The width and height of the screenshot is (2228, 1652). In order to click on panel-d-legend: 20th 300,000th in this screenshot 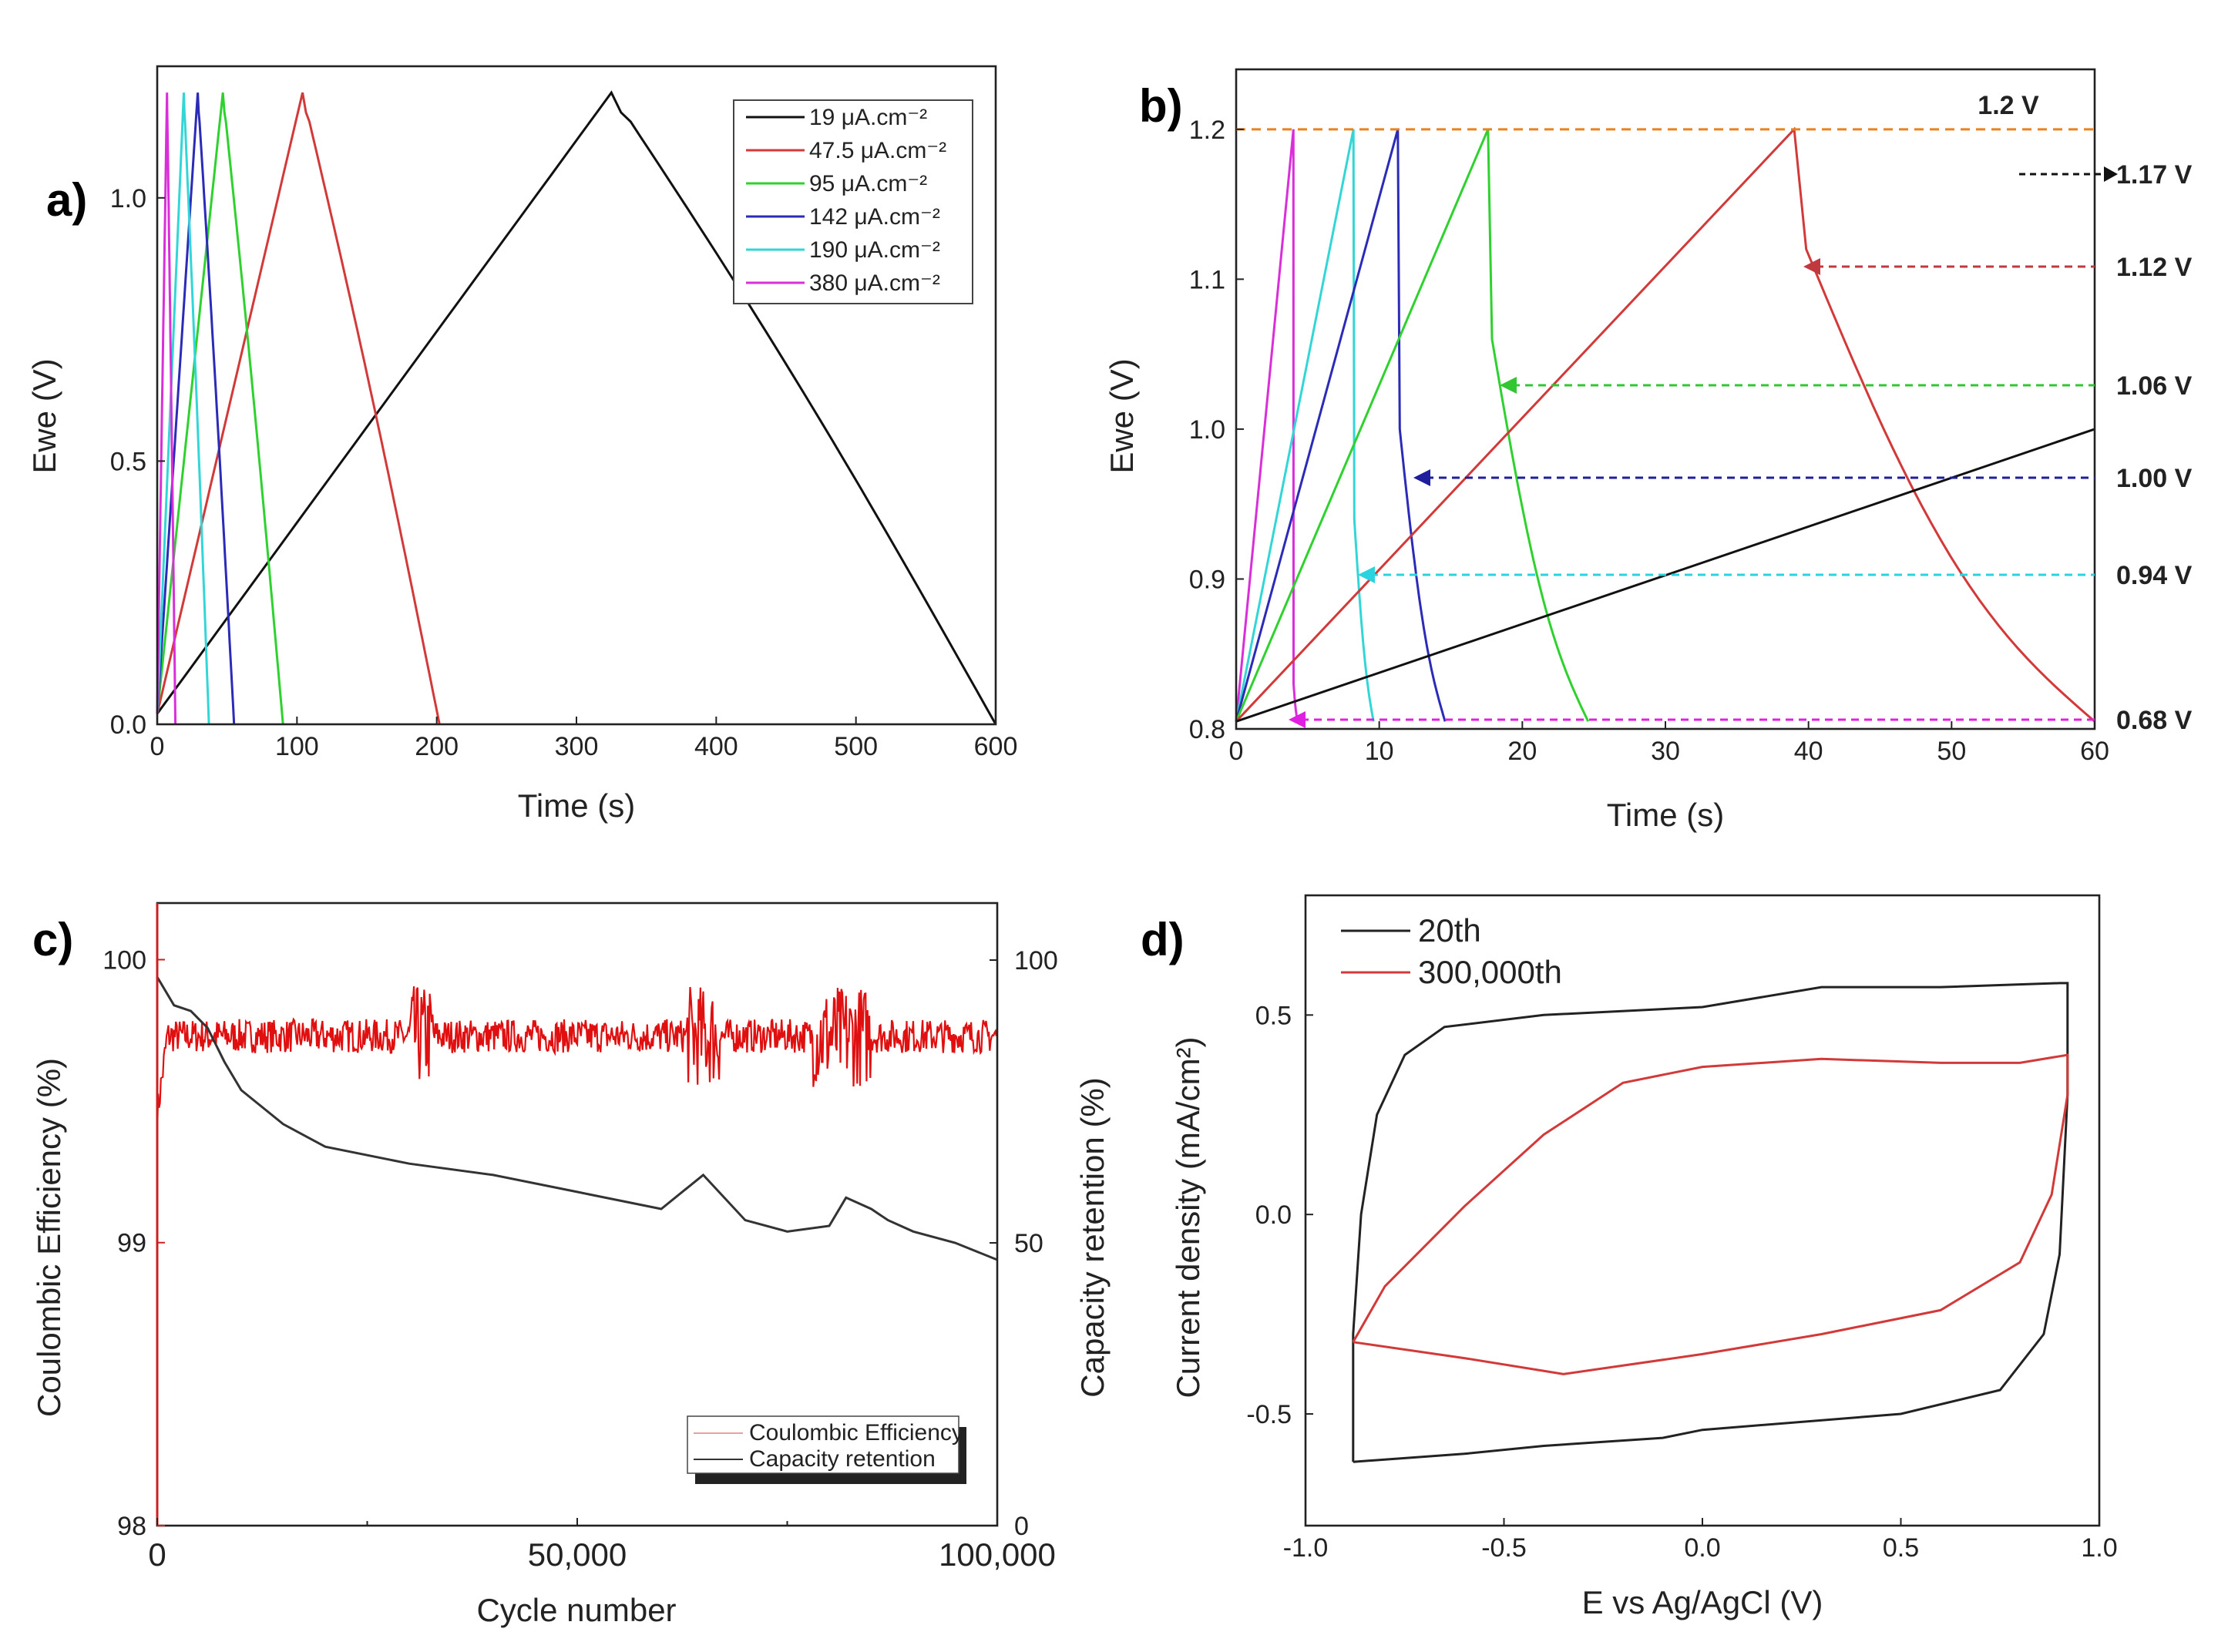, I will do `click(1451, 951)`.